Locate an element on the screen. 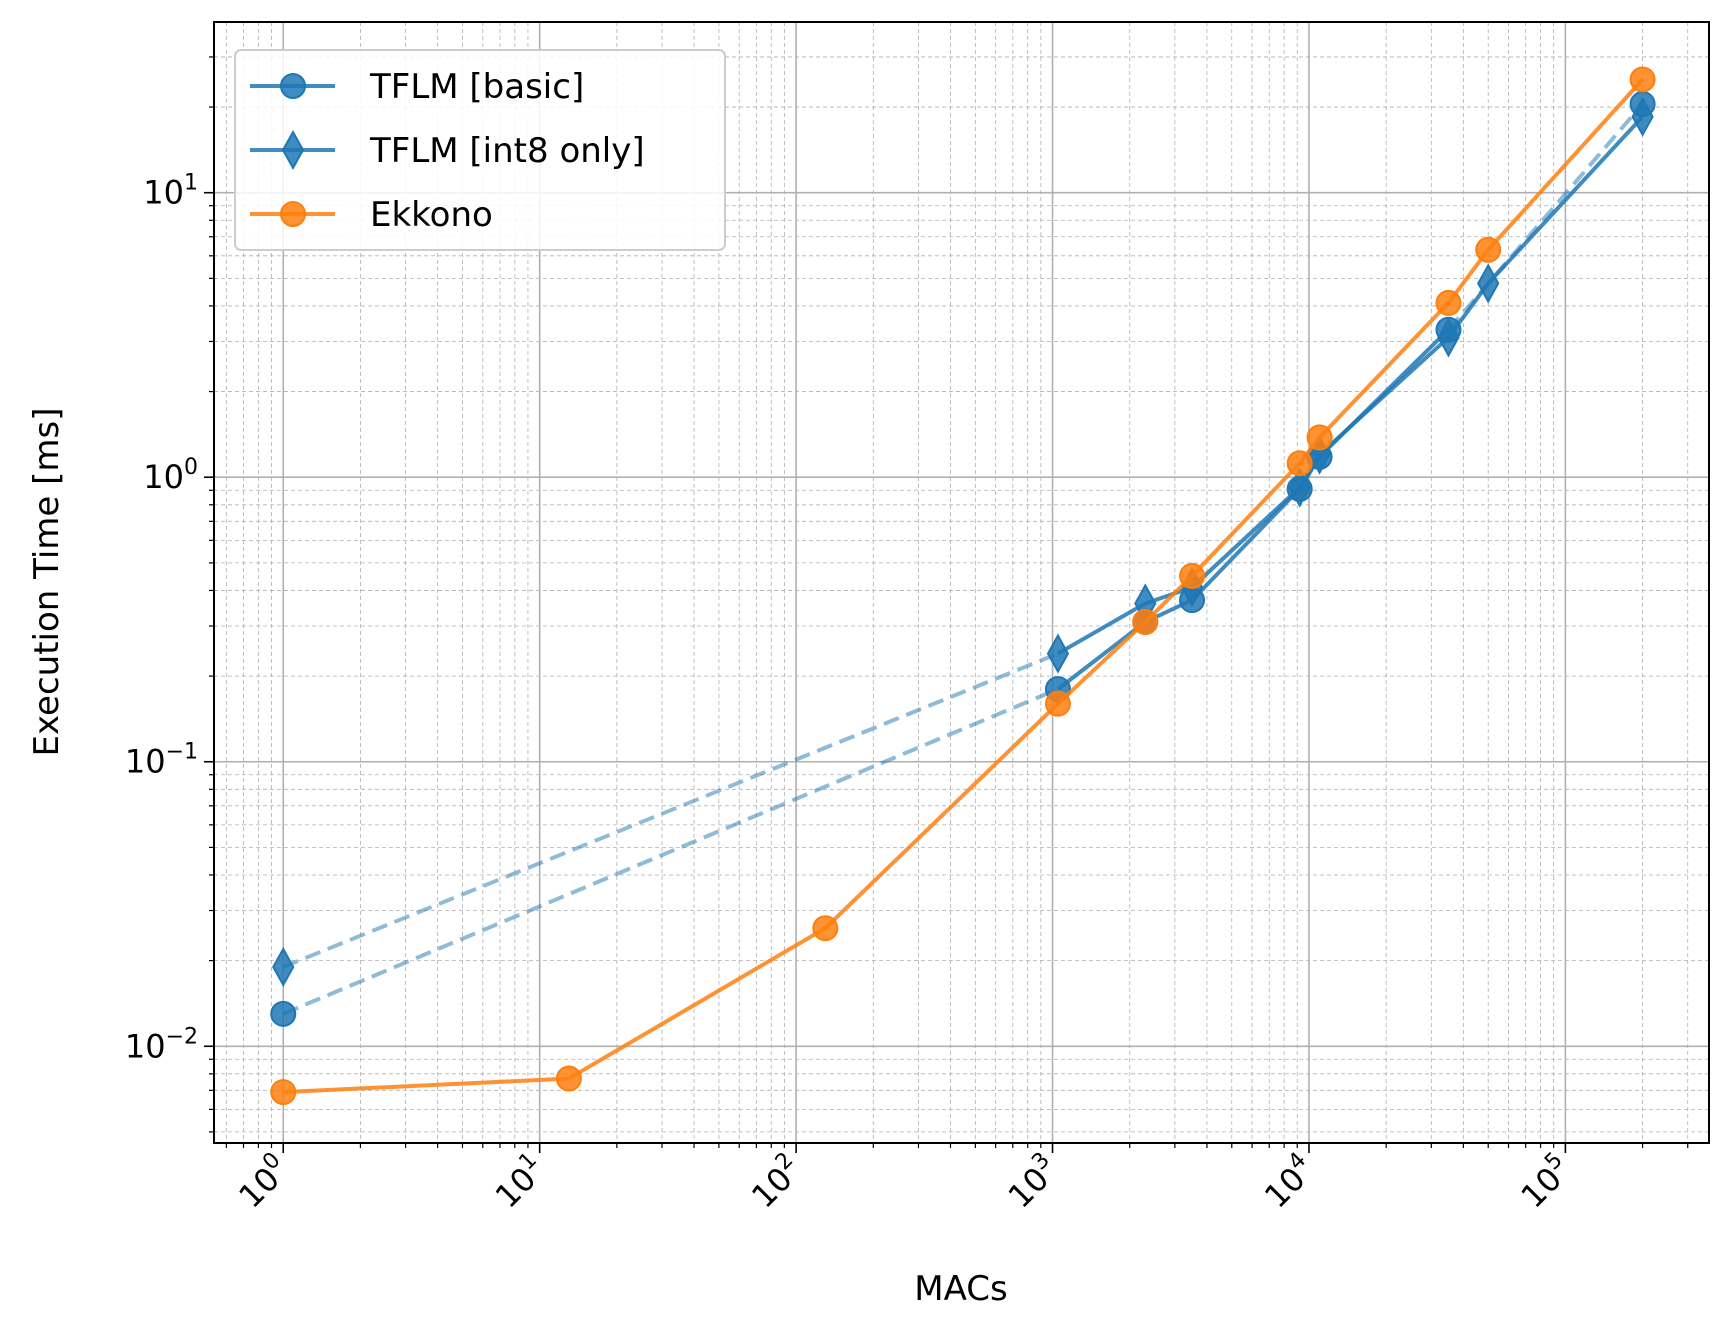  legend-label: TFLM [int8 only] is located at coordinates (507, 151).